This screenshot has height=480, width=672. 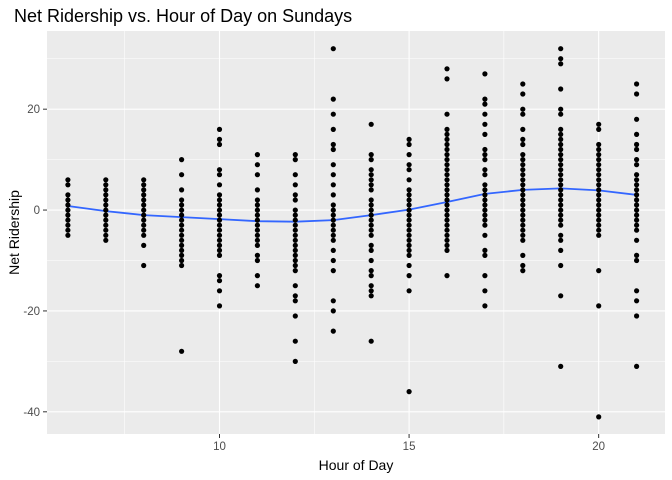 What do you see at coordinates (219, 447) in the screenshot?
I see `x-tick-label: 10` at bounding box center [219, 447].